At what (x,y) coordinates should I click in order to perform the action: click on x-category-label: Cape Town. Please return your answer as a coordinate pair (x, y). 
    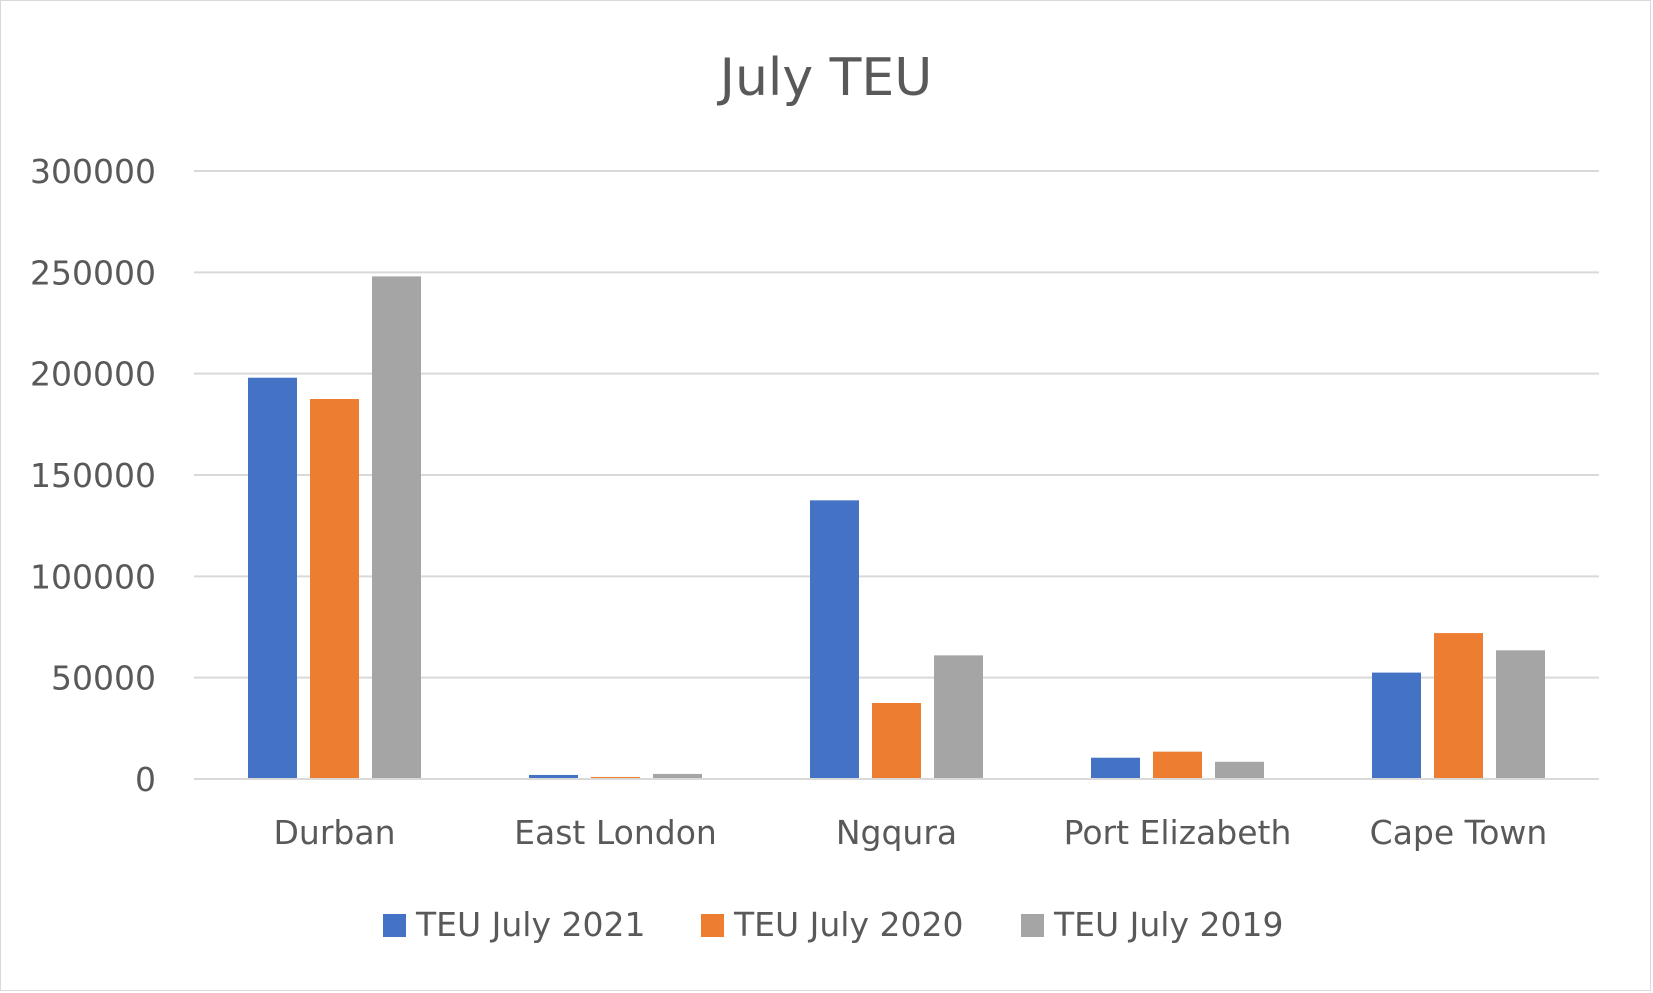
    Looking at the image, I should click on (1459, 832).